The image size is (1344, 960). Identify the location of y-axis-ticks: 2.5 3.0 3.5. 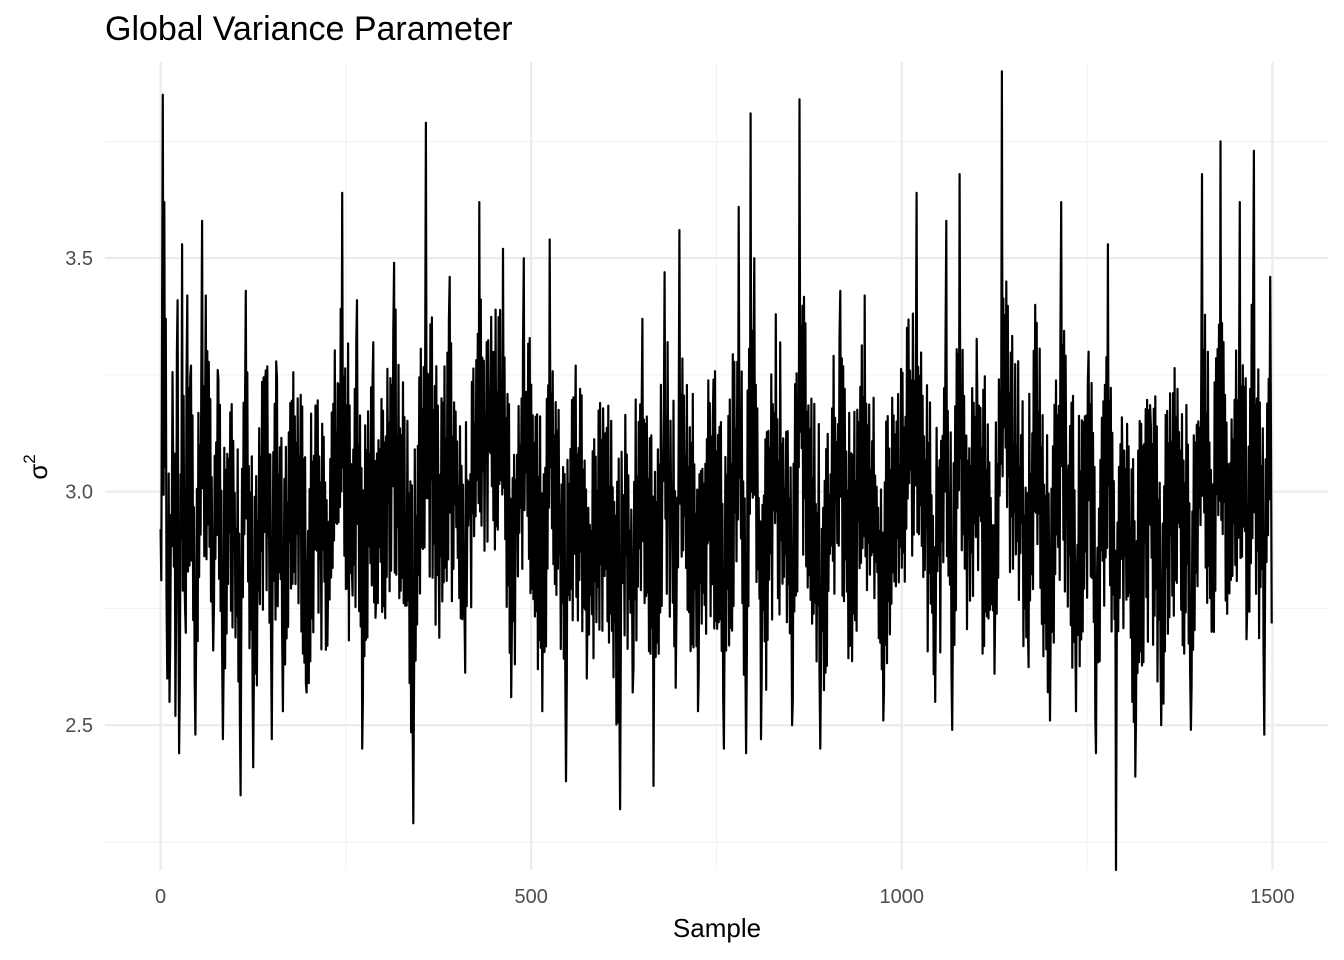
(79, 492).